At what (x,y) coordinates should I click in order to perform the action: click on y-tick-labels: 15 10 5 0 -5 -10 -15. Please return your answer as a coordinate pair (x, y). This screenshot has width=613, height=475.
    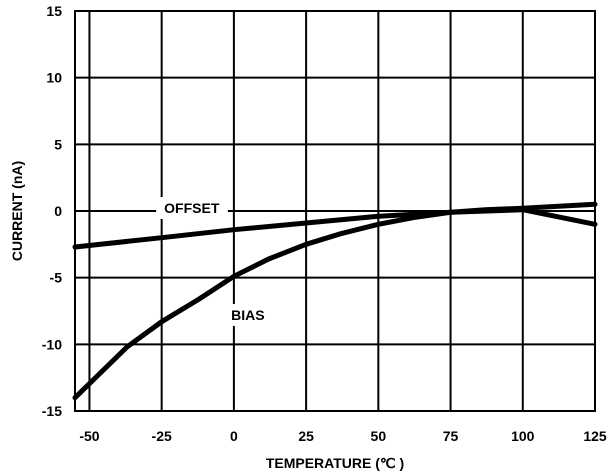
    Looking at the image, I should click on (52, 211).